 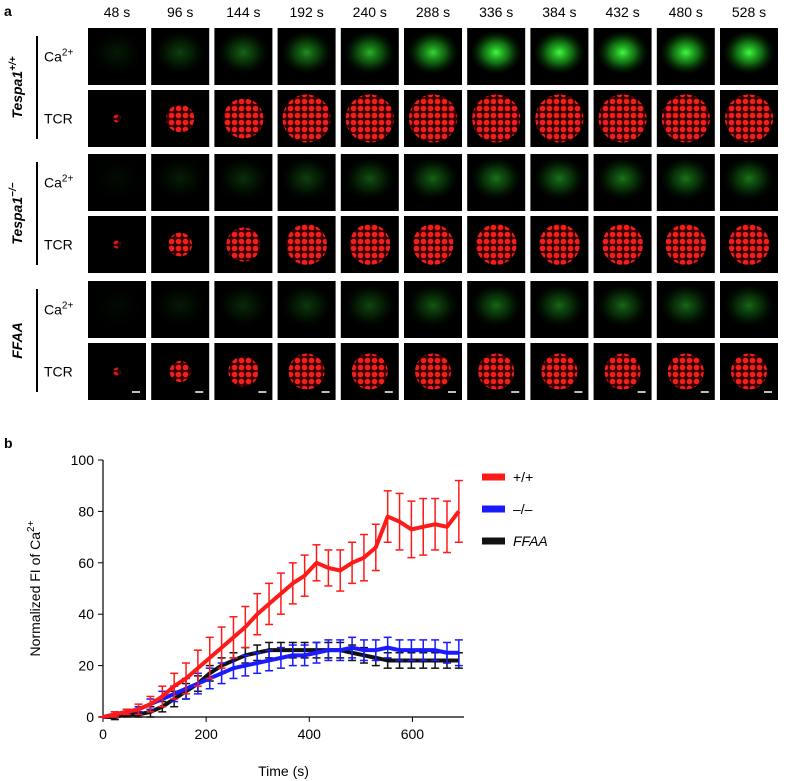 I want to click on group-label: Tespa1−/−, so click(x=16, y=213).